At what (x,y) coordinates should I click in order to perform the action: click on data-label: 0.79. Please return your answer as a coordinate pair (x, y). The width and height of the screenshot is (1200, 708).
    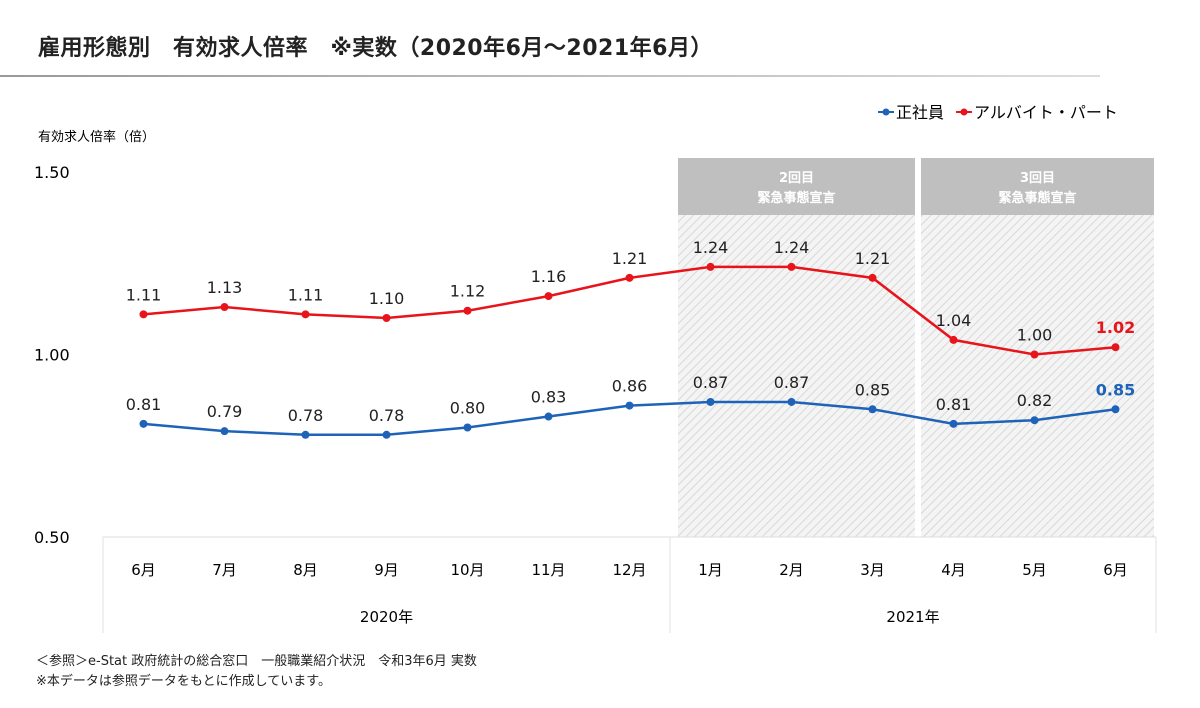
    Looking at the image, I should click on (225, 411).